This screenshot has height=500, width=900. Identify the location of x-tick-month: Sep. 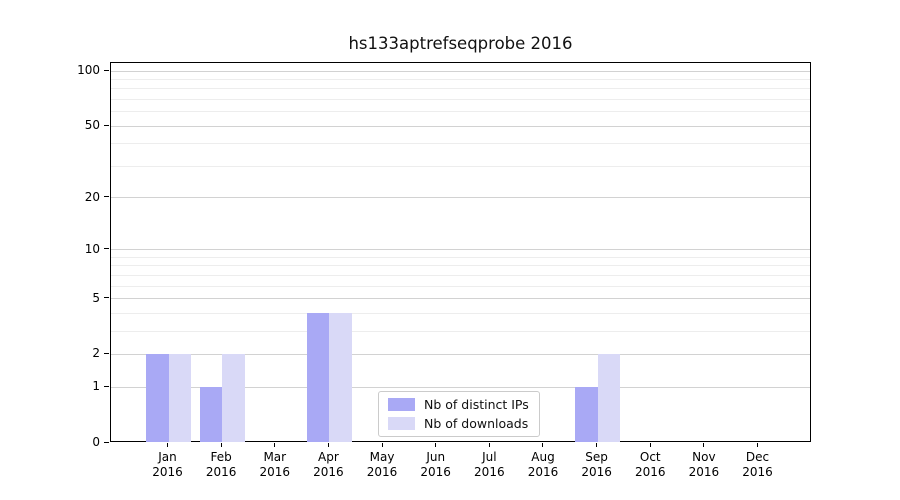
(596, 457).